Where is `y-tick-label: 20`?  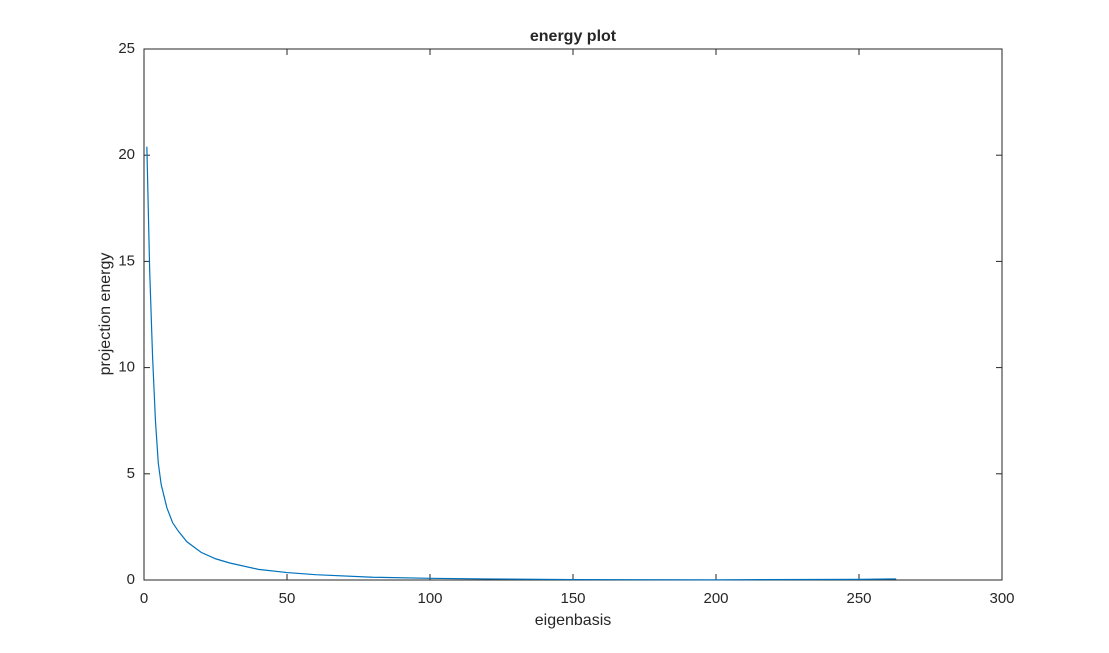 y-tick-label: 20 is located at coordinates (126, 154).